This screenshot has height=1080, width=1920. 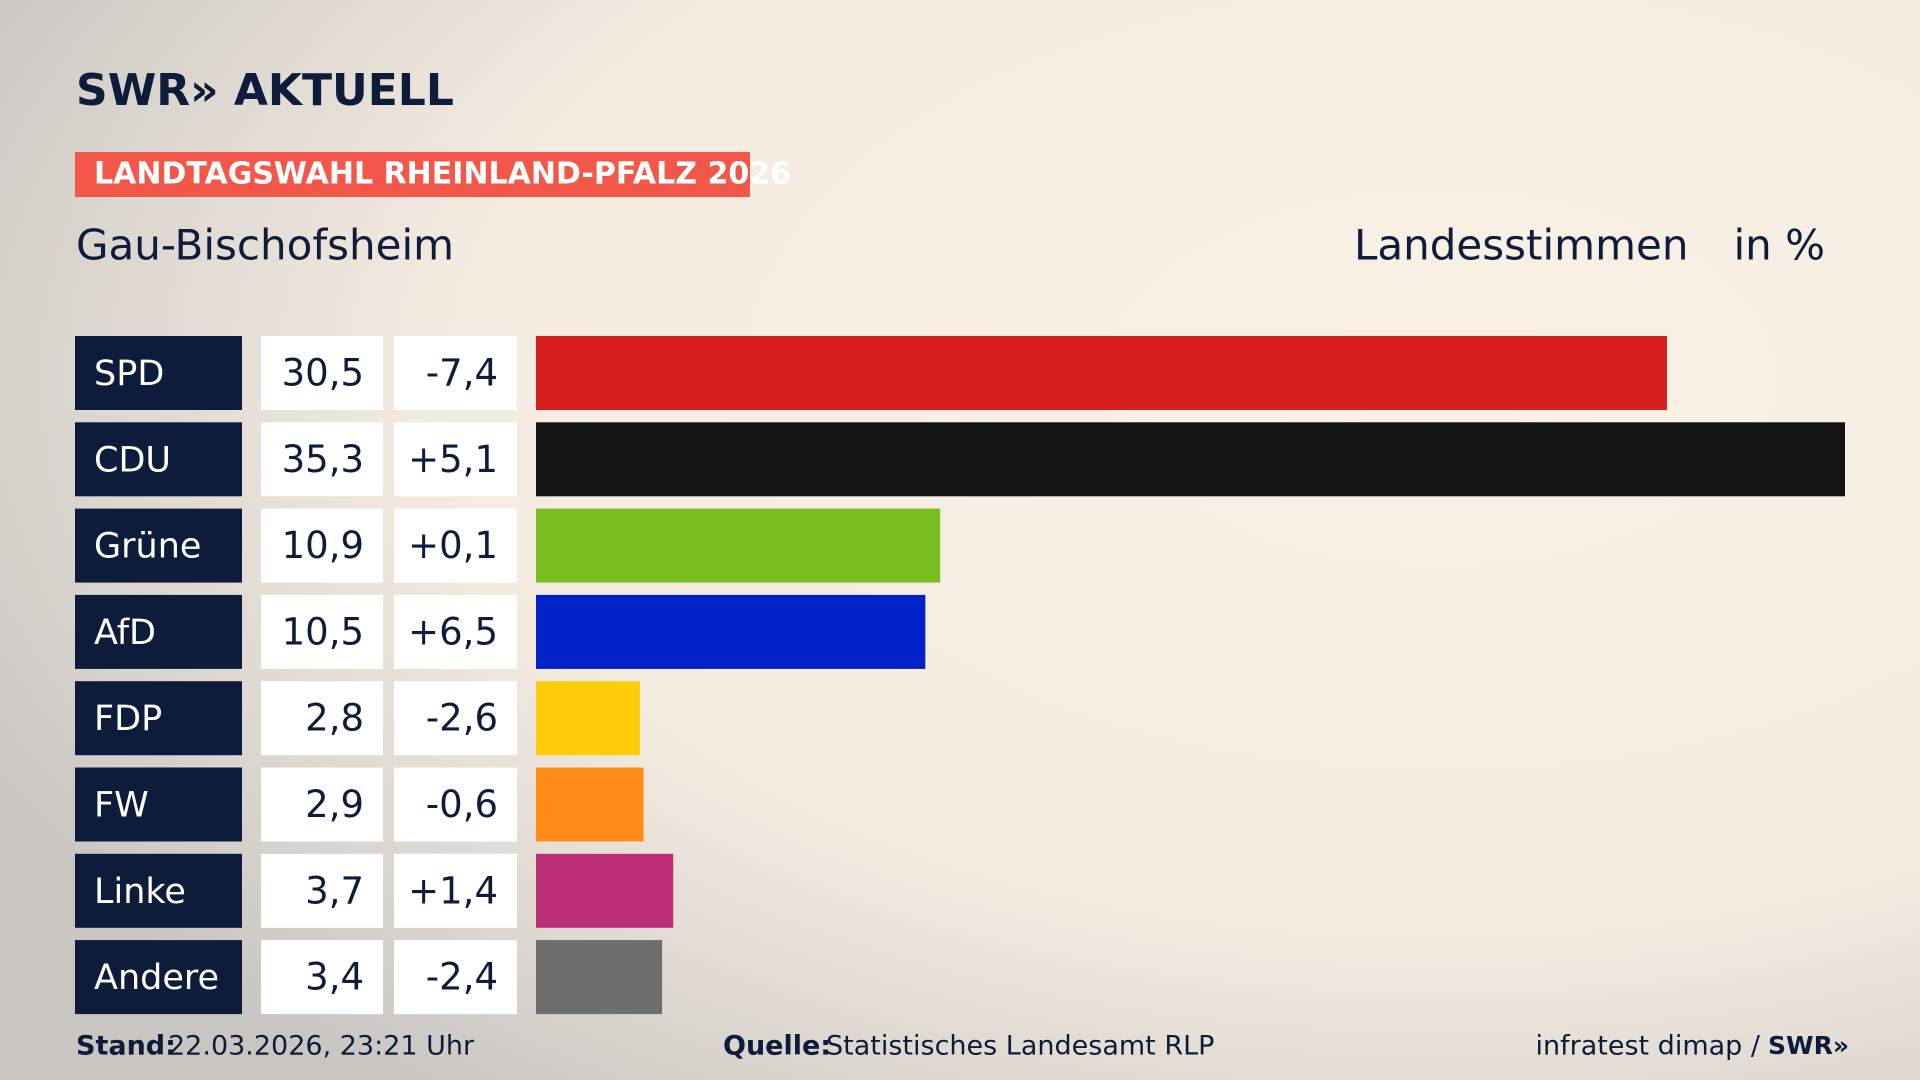 I want to click on source: Statistisches Landesamt RLP, so click(x=1020, y=1046).